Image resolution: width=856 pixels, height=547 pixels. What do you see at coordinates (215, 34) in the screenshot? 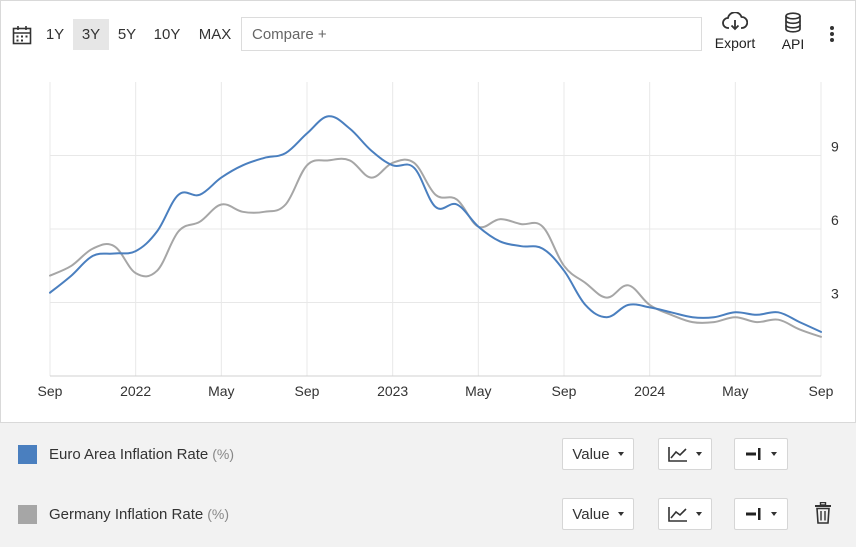
I see `range-button-max: MAX` at bounding box center [215, 34].